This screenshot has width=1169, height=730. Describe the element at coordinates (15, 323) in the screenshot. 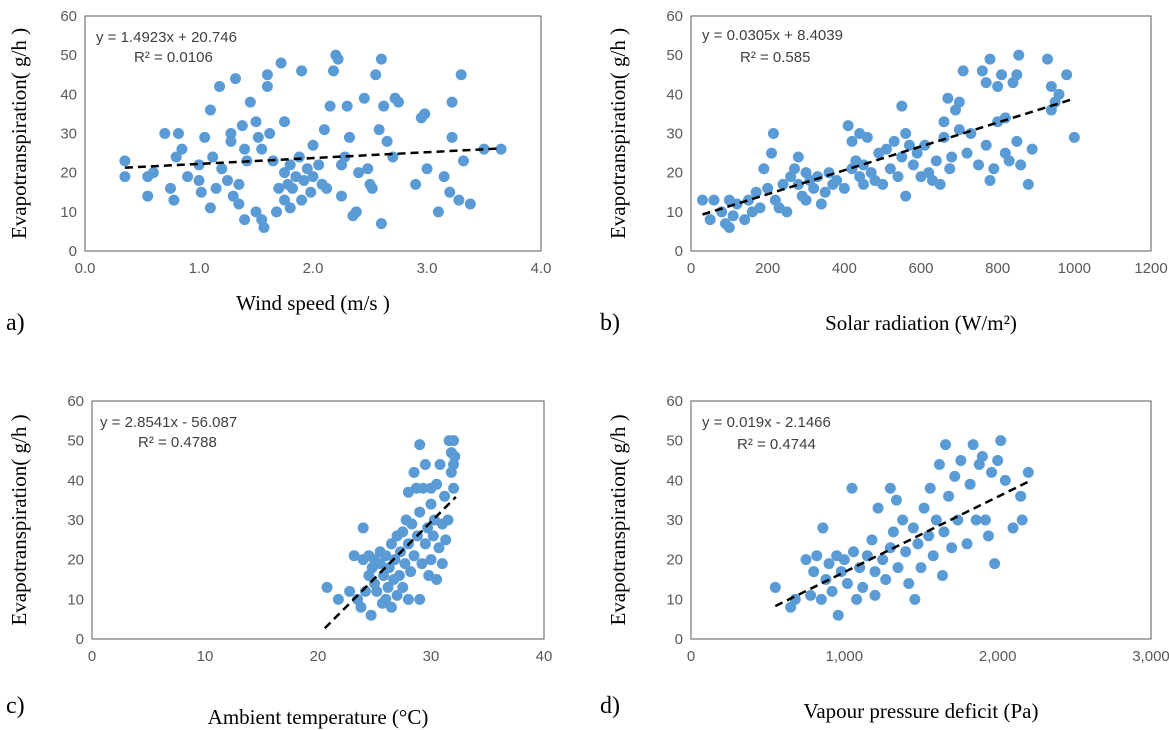

I see `panel-letter: a)` at that location.